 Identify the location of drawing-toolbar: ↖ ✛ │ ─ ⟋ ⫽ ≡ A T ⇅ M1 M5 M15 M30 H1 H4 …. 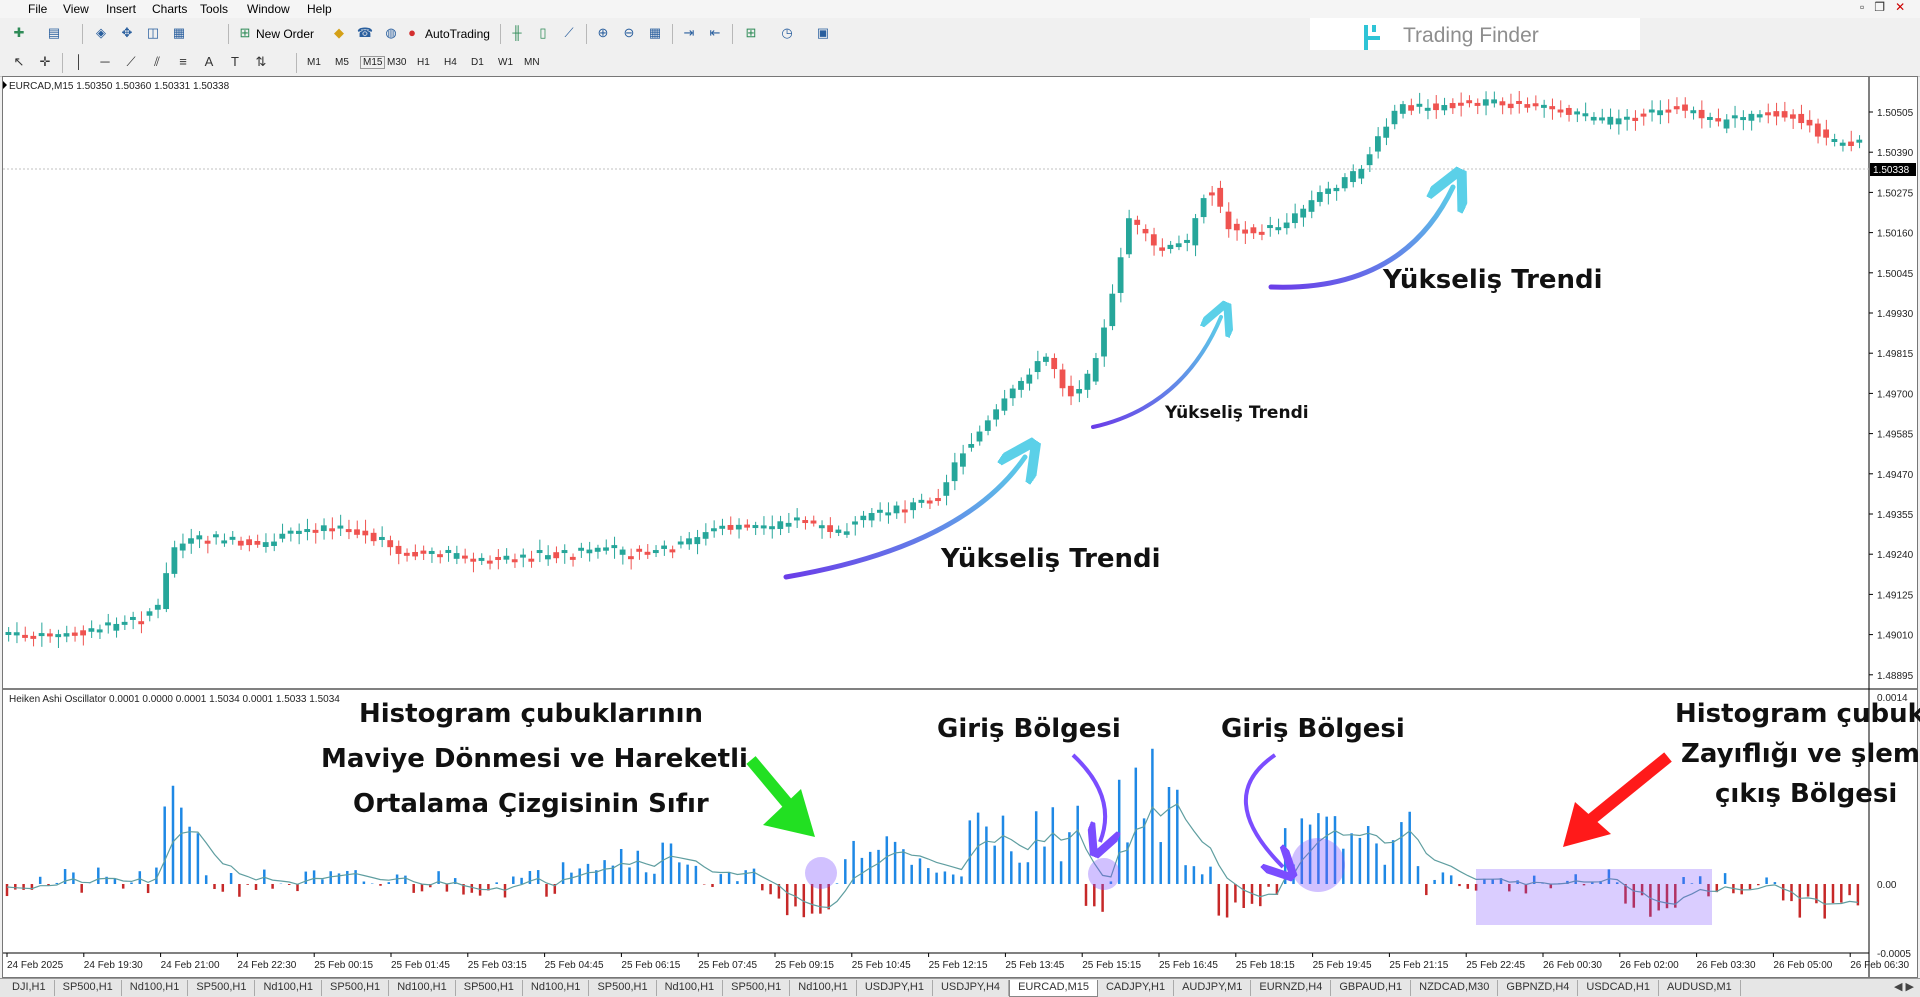
(960, 63).